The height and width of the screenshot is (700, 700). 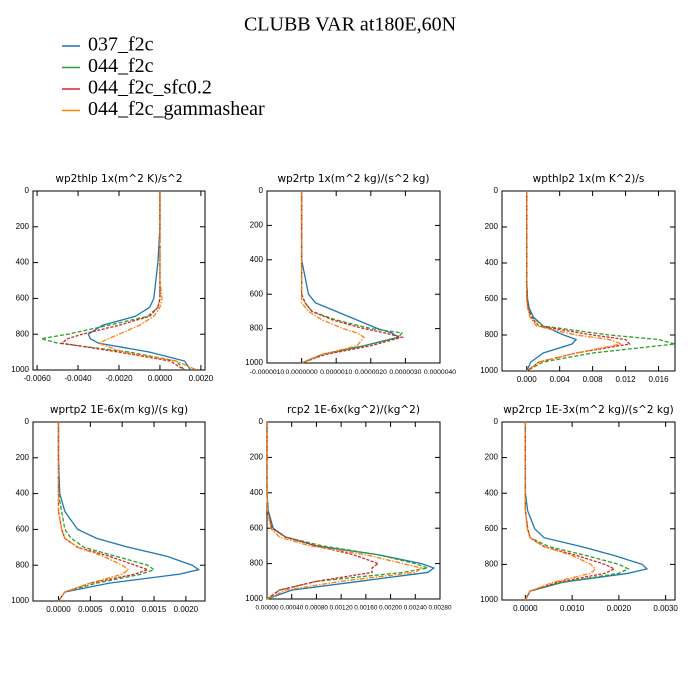 I want to click on x-tick-label: 0.00080, so click(x=317, y=608).